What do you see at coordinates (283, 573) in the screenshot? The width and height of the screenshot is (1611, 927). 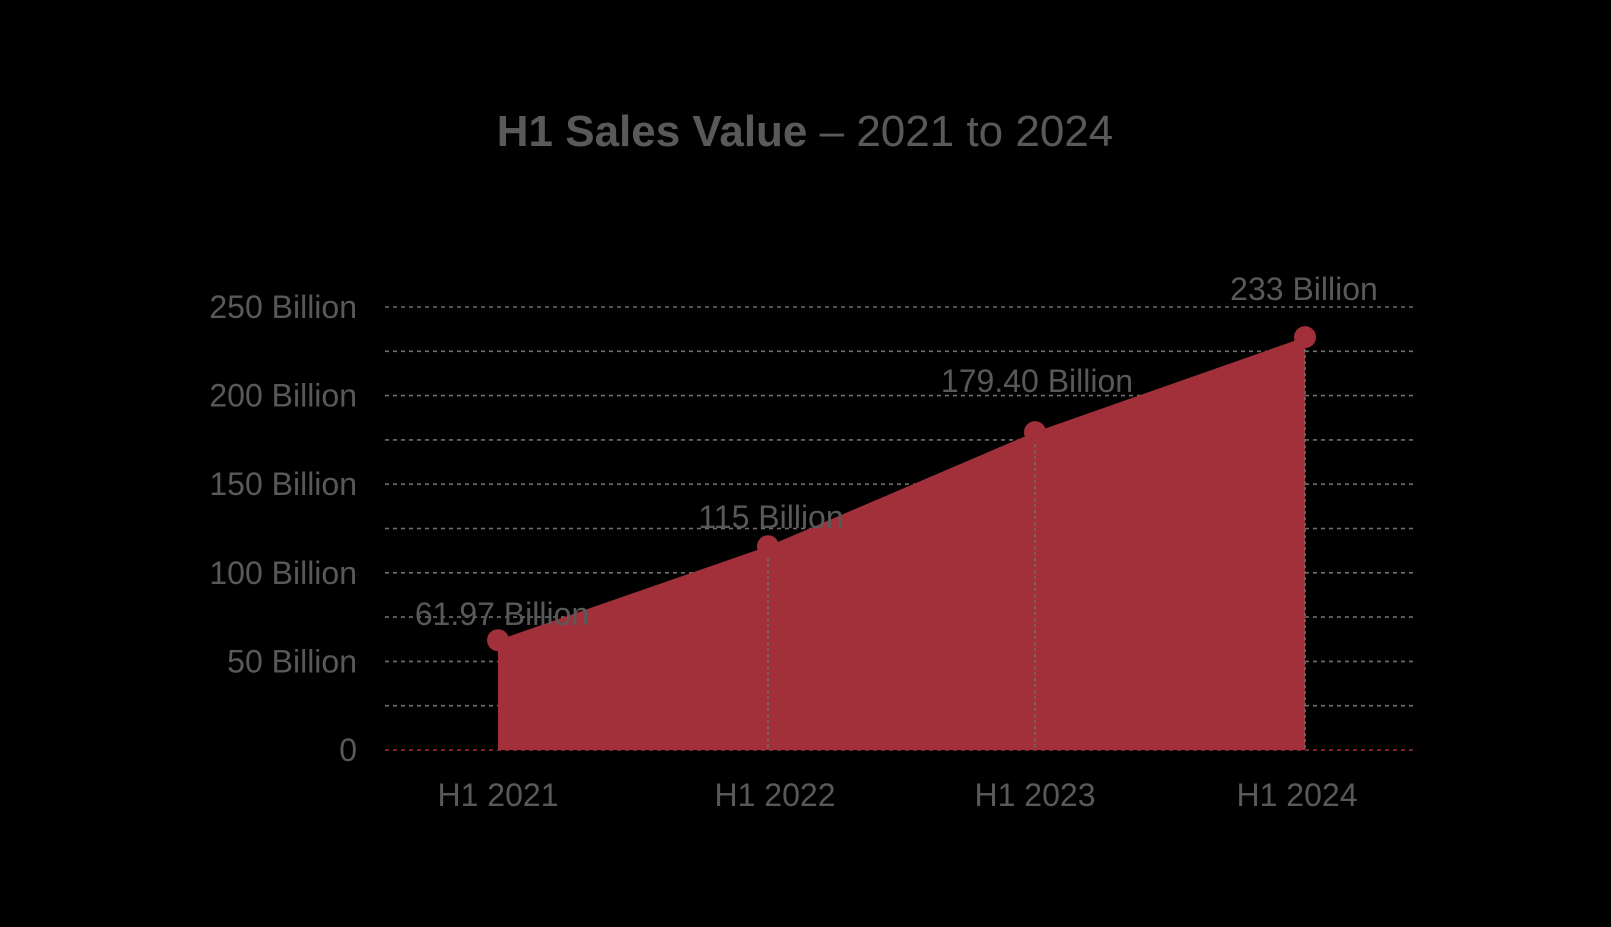 I see `y-tick-label: 100 Billion` at bounding box center [283, 573].